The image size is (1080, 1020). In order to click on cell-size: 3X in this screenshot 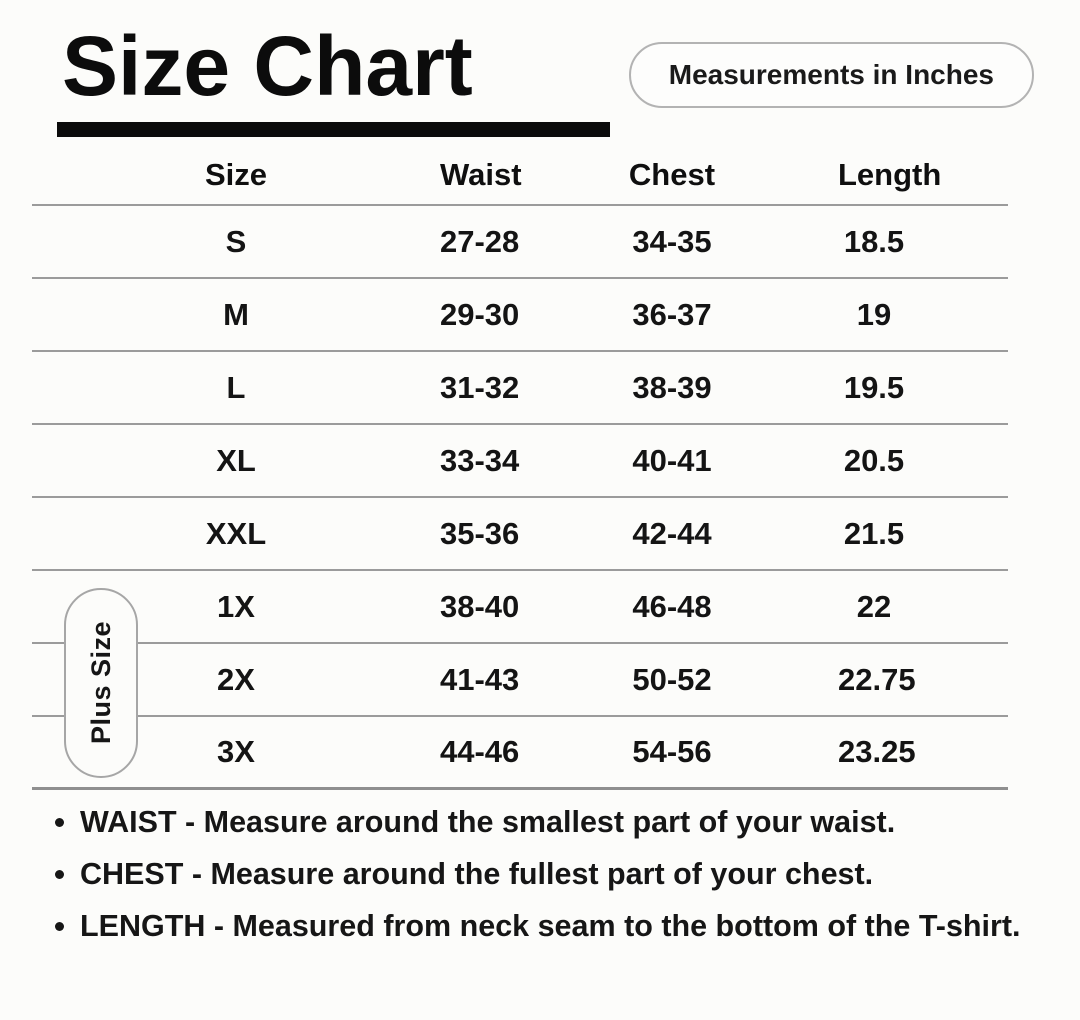, I will do `click(236, 751)`.